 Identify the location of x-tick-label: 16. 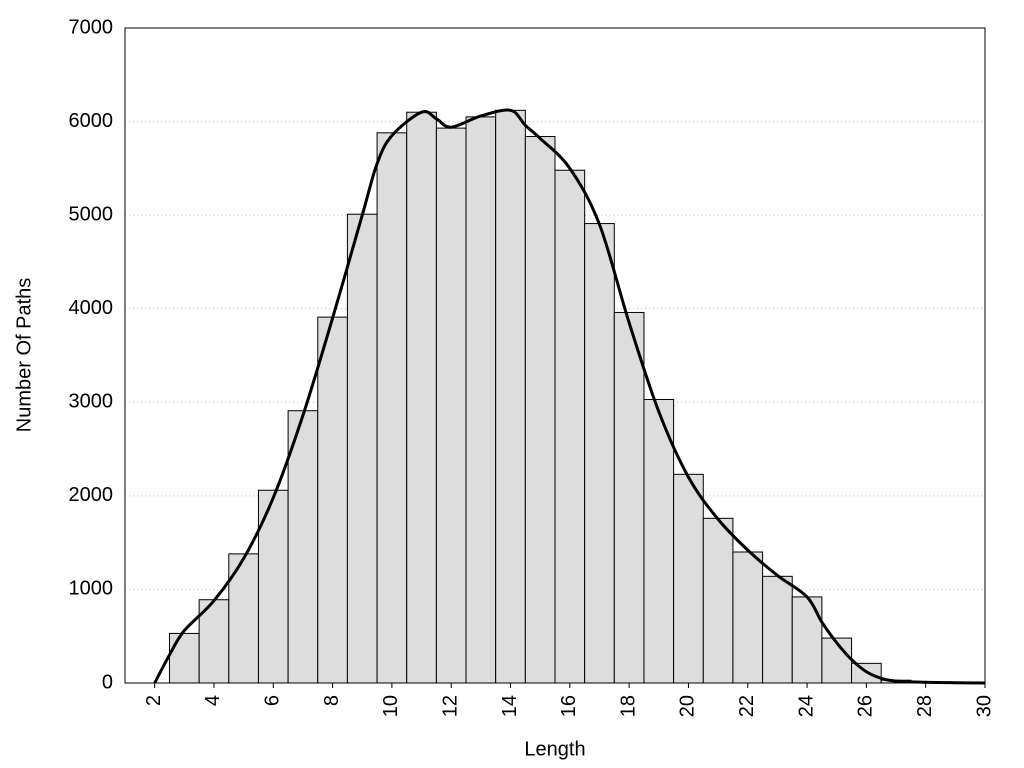
(569, 706).